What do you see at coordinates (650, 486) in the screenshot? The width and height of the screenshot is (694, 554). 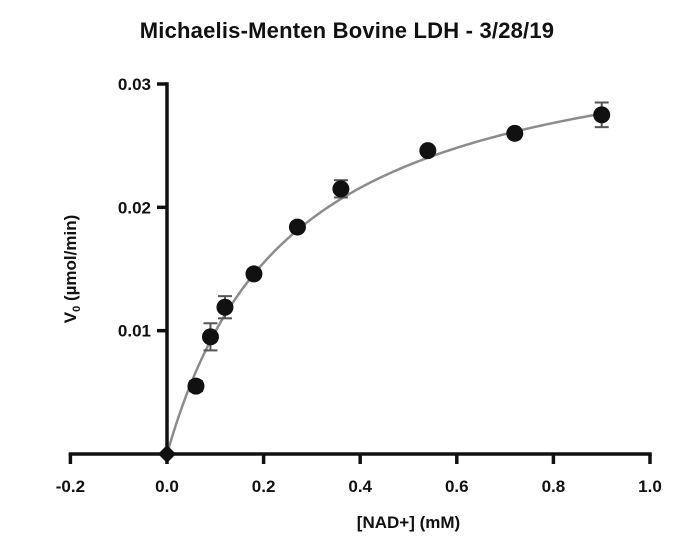 I see `x-tick-label: 1.0` at bounding box center [650, 486].